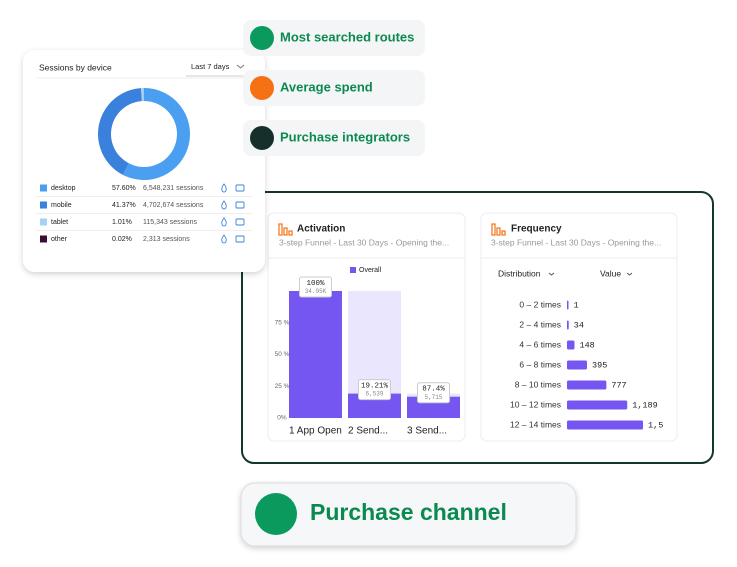 This screenshot has height=567, width=737. Describe the element at coordinates (538, 384) in the screenshot. I see `category-label: 8 – 10 times` at that location.